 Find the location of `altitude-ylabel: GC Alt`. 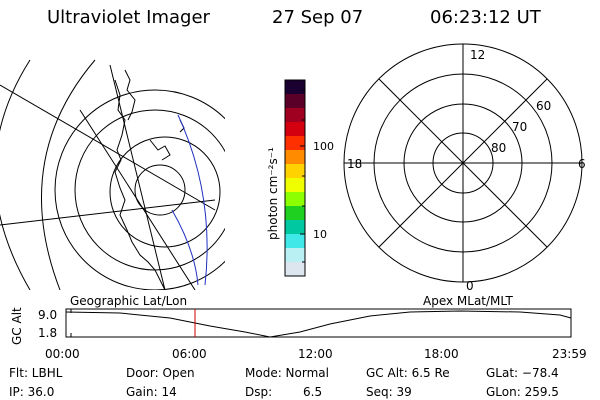

altitude-ylabel: GC Alt is located at coordinates (17, 326).